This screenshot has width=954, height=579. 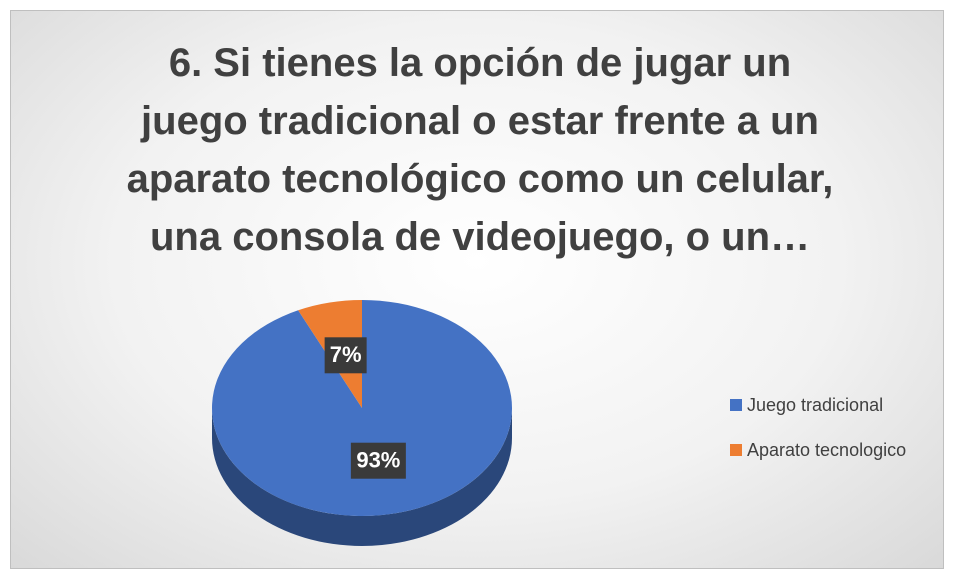 I want to click on legend-label: Juego tradicional, so click(x=815, y=405).